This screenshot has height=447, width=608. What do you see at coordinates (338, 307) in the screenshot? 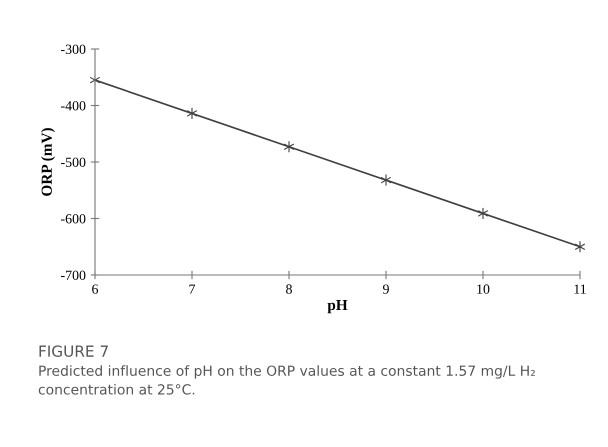
I see `x-axis-title: pH` at bounding box center [338, 307].